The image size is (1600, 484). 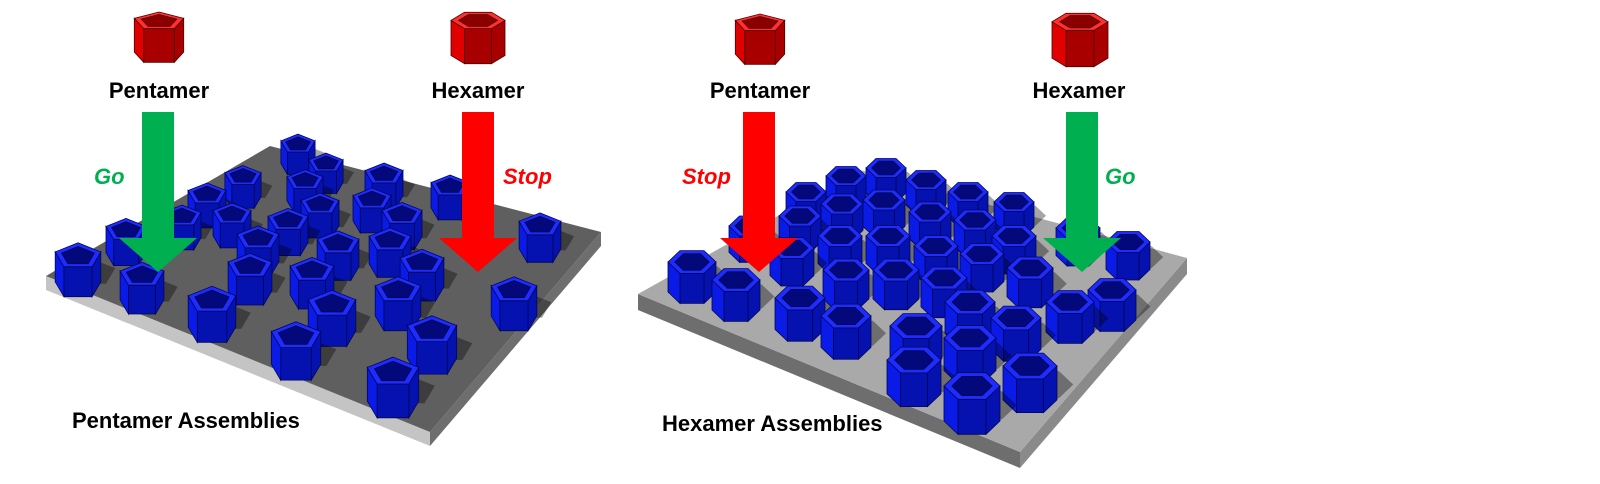 What do you see at coordinates (186, 420) in the screenshot?
I see `panel-caption: Pentamer Assemblies` at bounding box center [186, 420].